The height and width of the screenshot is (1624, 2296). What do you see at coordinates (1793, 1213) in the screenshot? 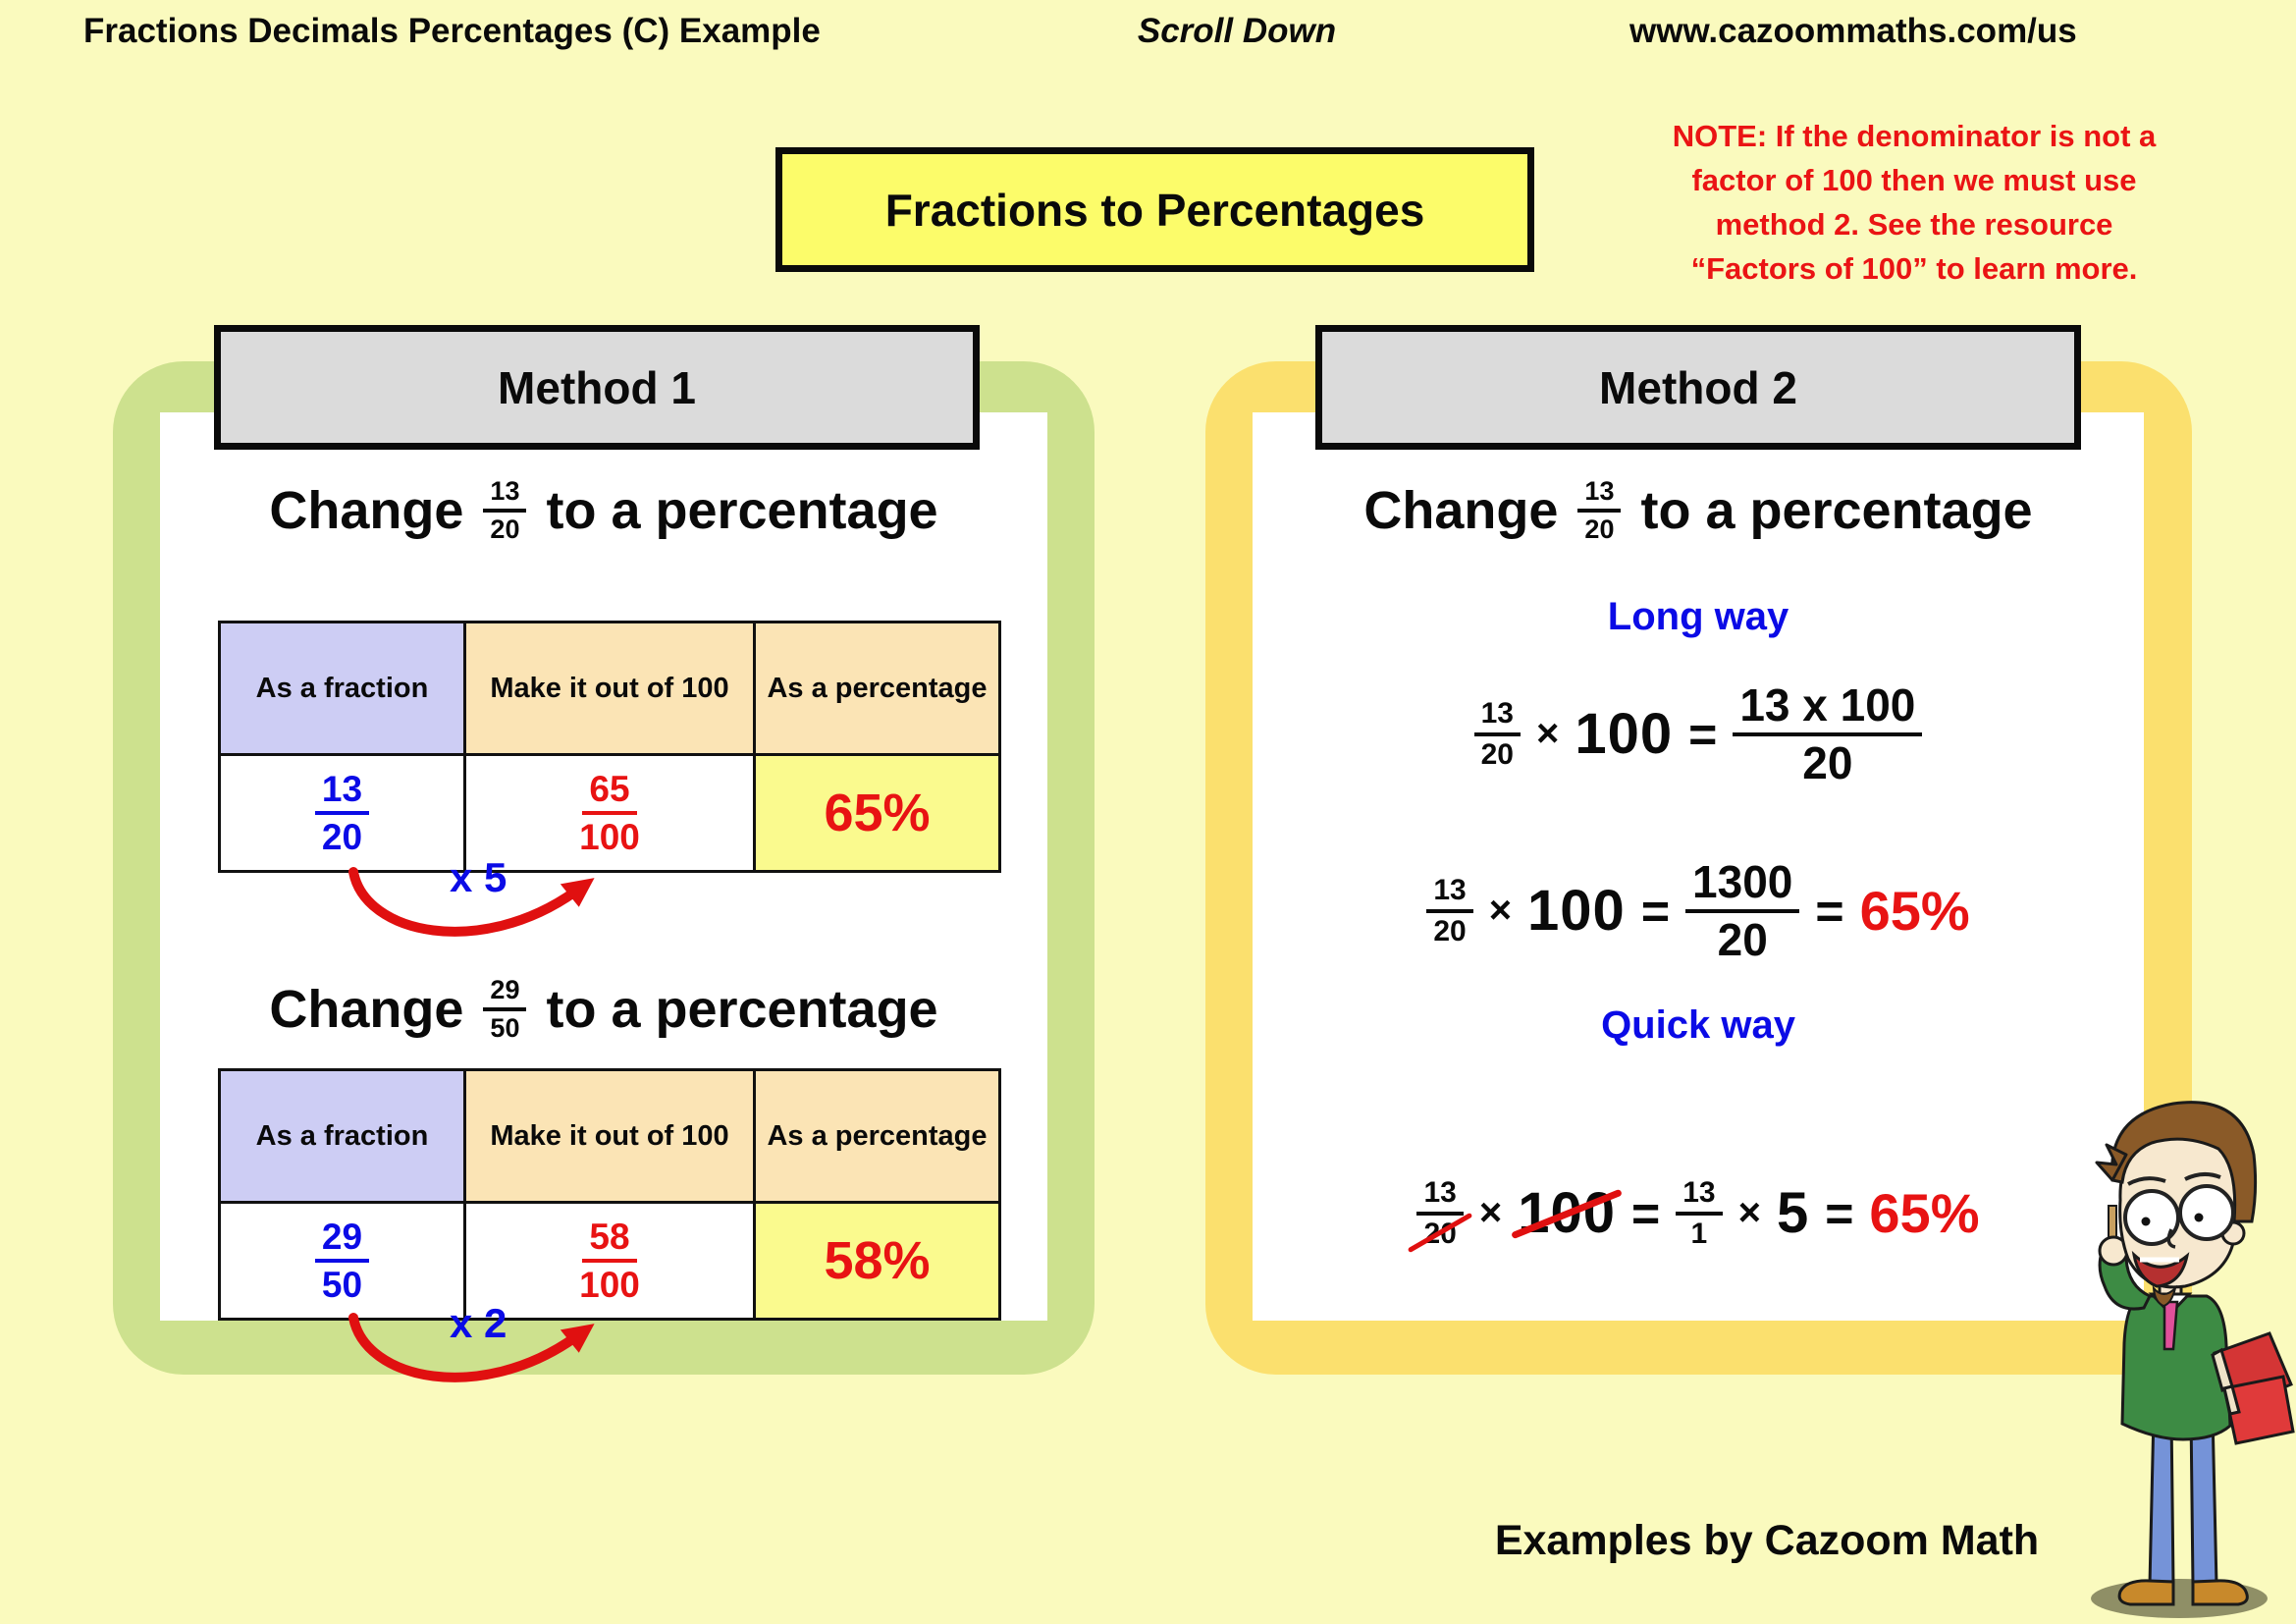
I see `five-value: 5` at bounding box center [1793, 1213].